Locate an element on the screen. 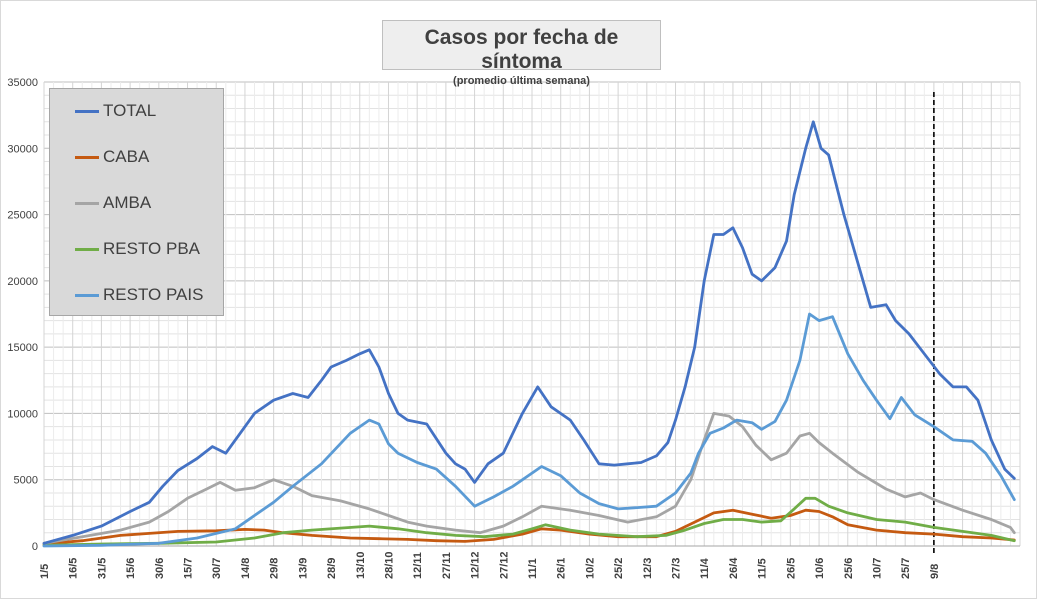 This screenshot has height=604, width=1037. chart-subtitle: (promedio última semana) is located at coordinates (521, 81).